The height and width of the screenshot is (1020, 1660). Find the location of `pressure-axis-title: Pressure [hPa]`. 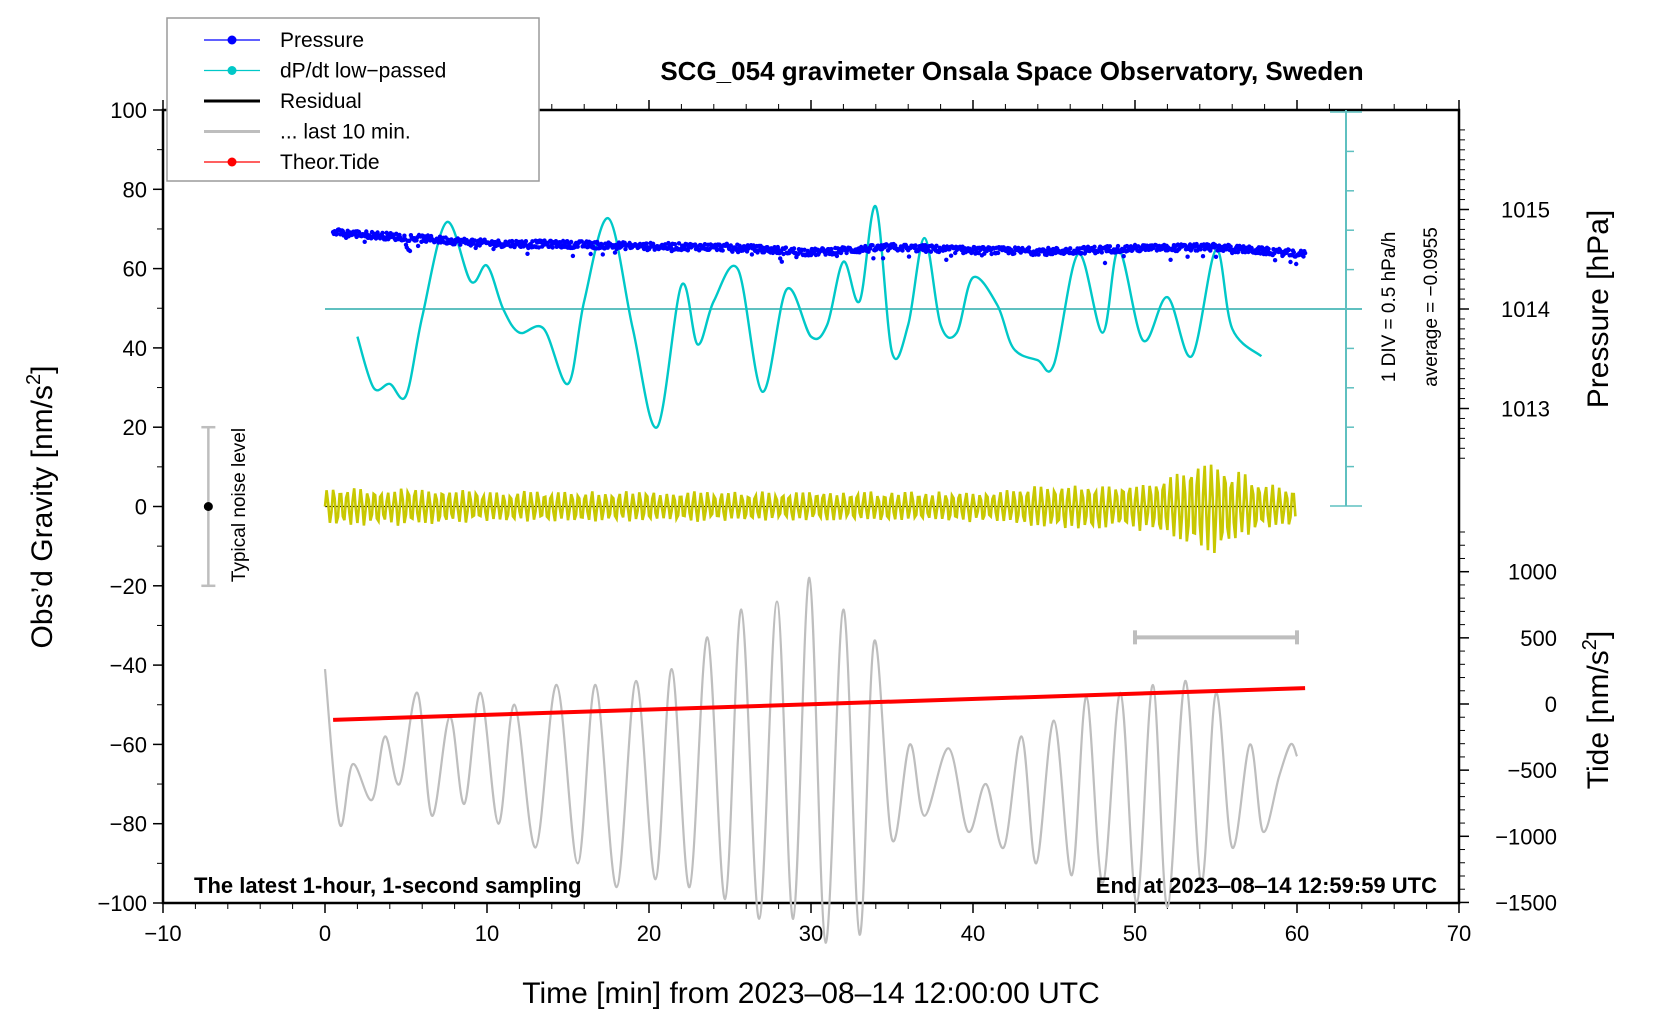

pressure-axis-title: Pressure [hPa] is located at coordinates (1598, 309).